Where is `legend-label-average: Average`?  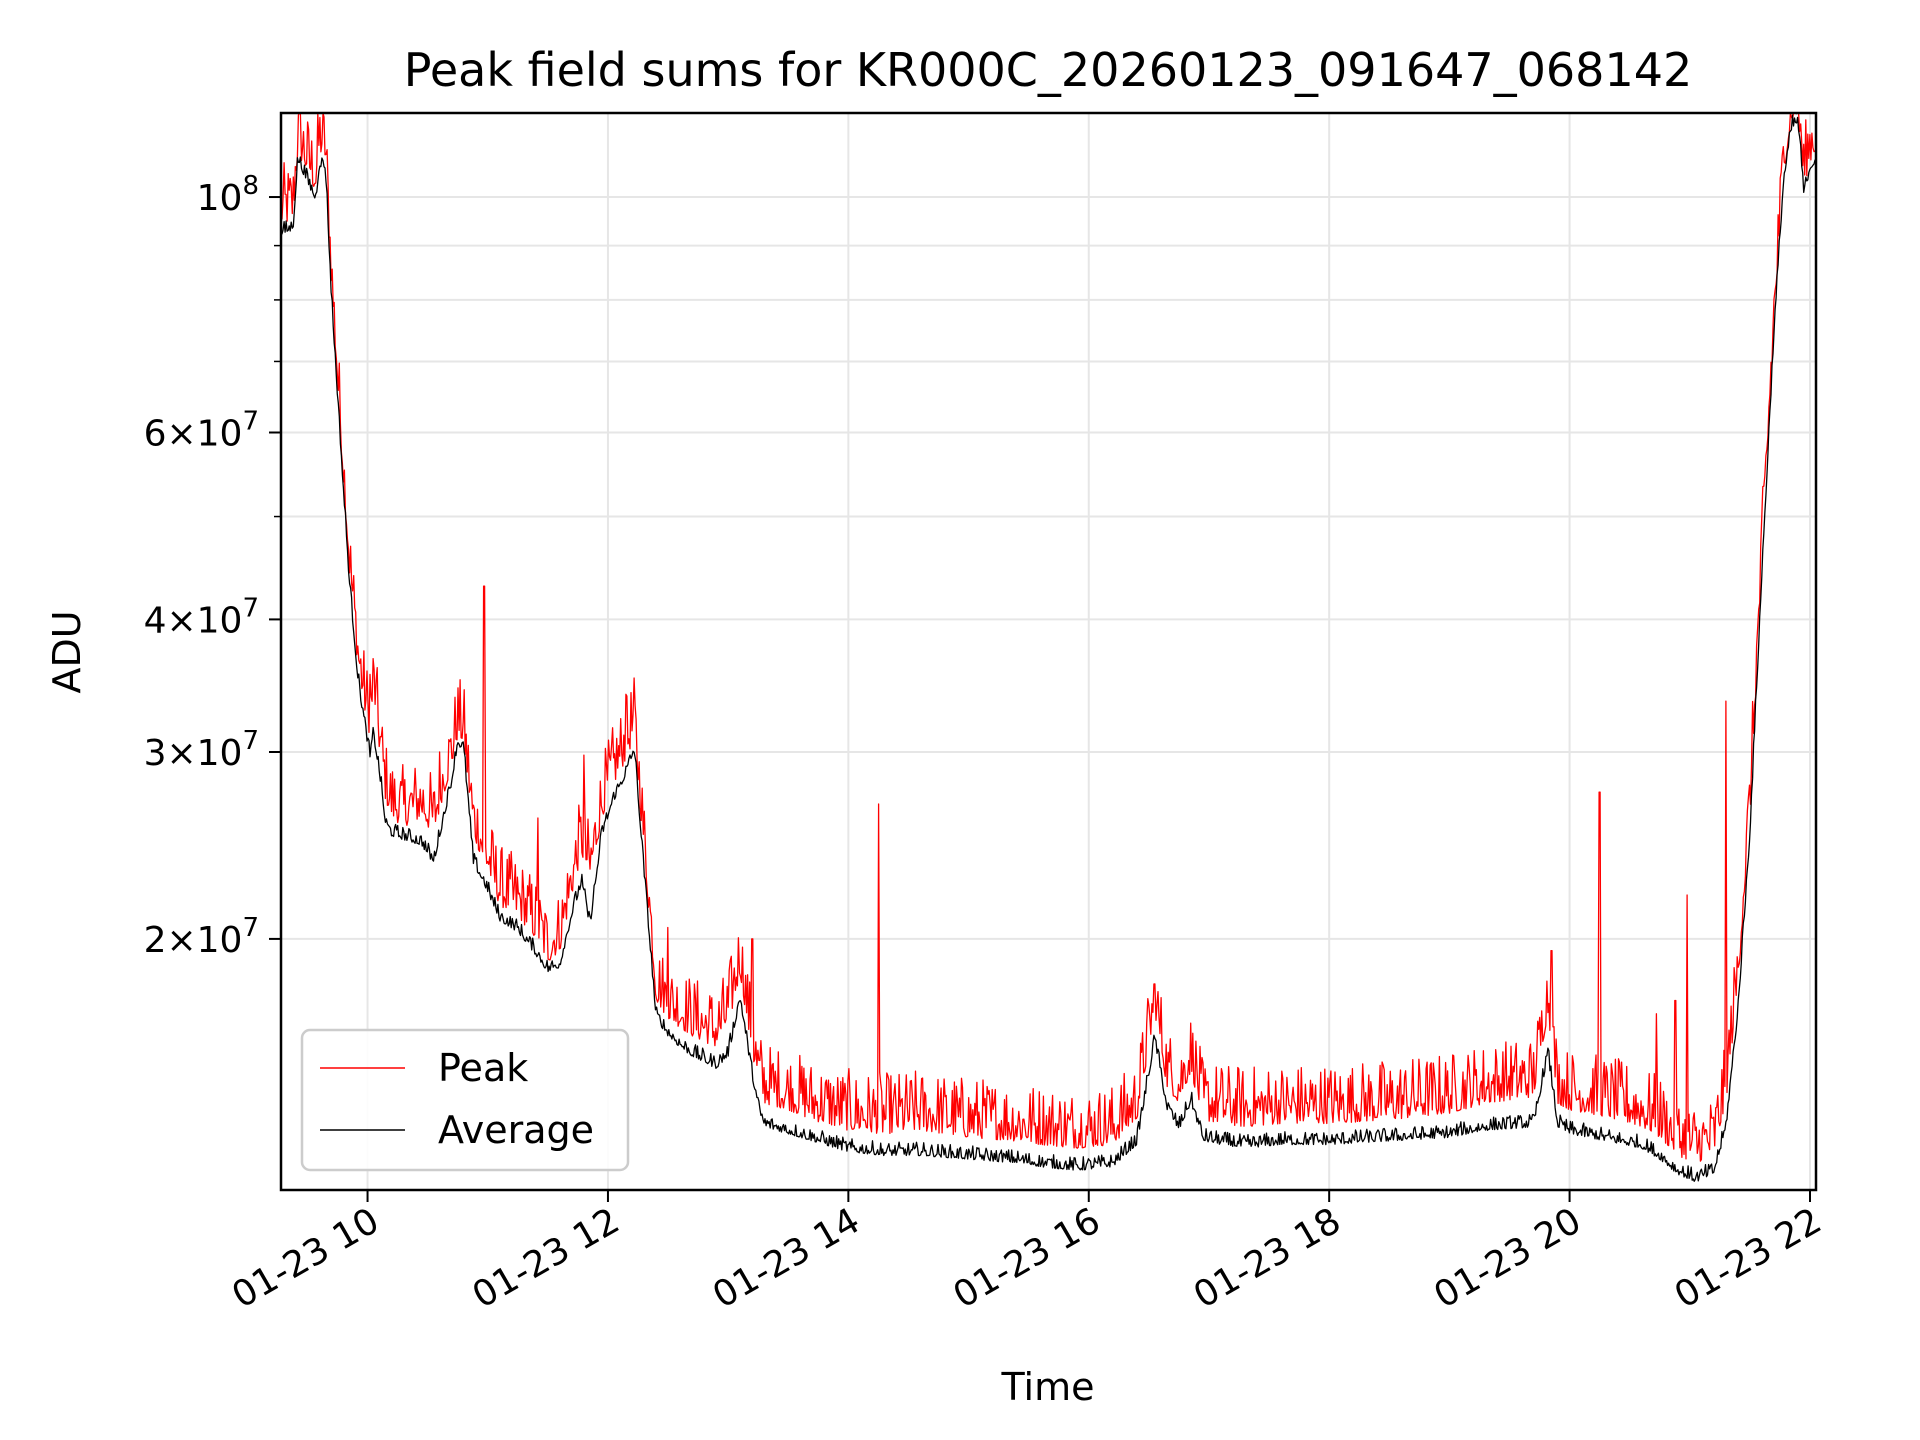
legend-label-average: Average is located at coordinates (516, 1130).